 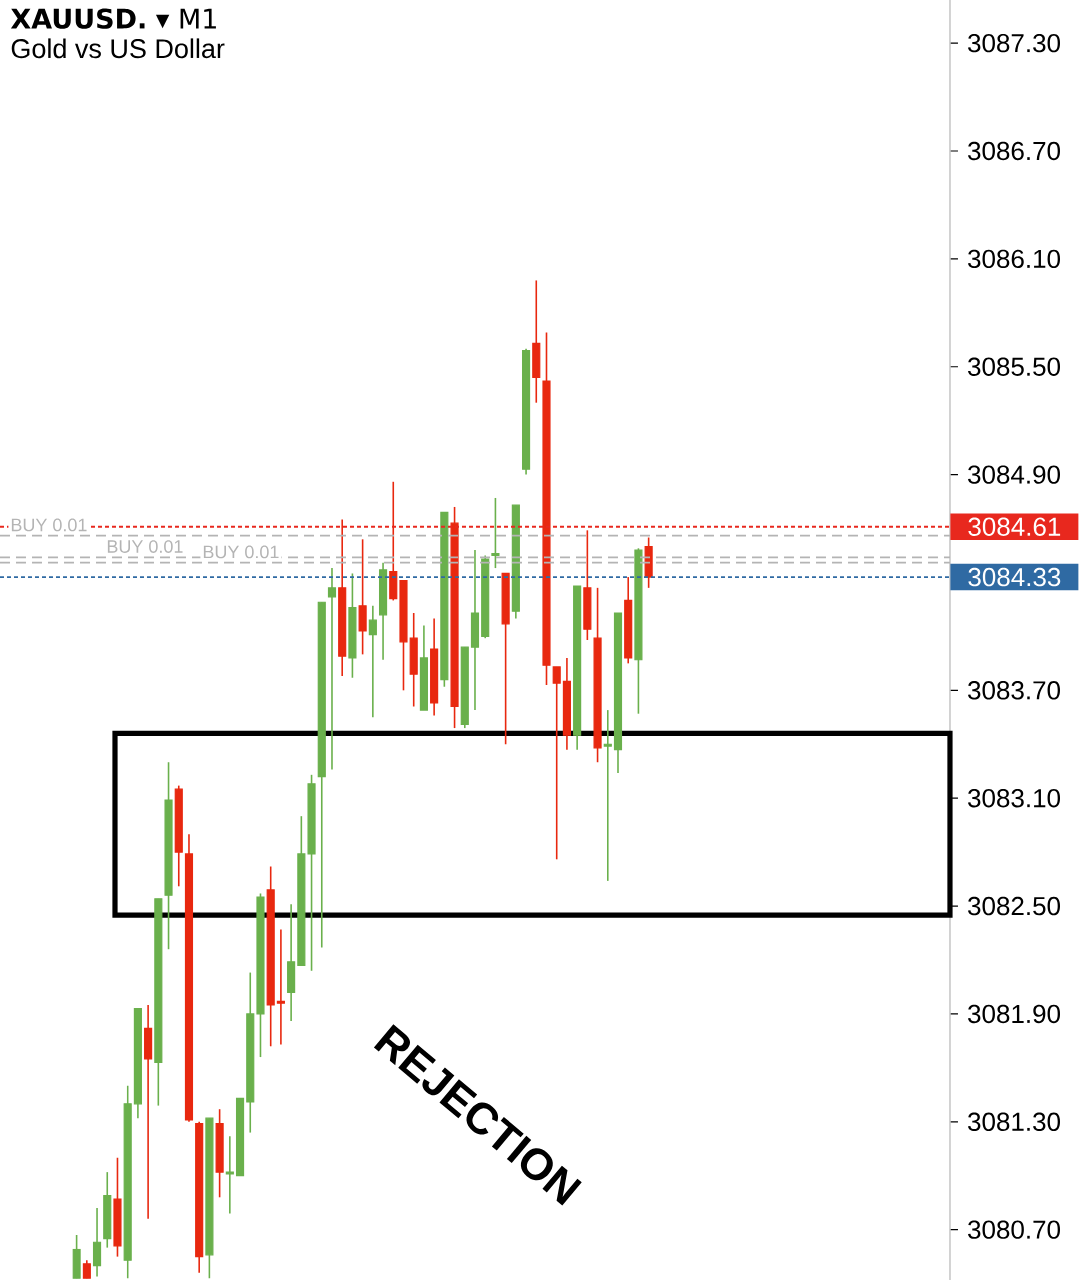 What do you see at coordinates (1014, 1014) in the screenshot?
I see `y-tick-label: 3081.90` at bounding box center [1014, 1014].